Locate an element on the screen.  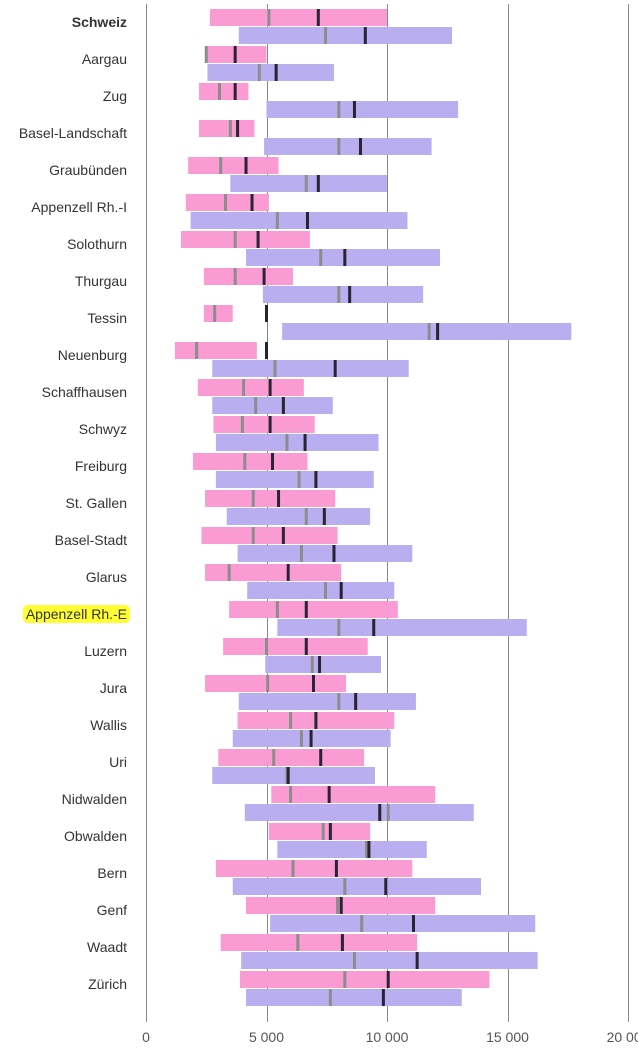
category-label: Waadt is located at coordinates (107, 947).